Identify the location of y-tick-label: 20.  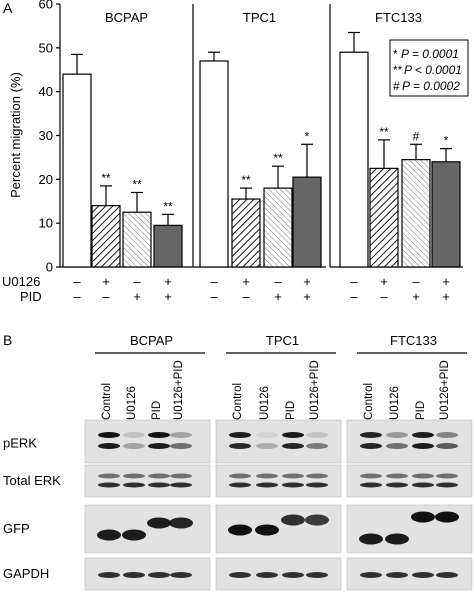
(46, 179).